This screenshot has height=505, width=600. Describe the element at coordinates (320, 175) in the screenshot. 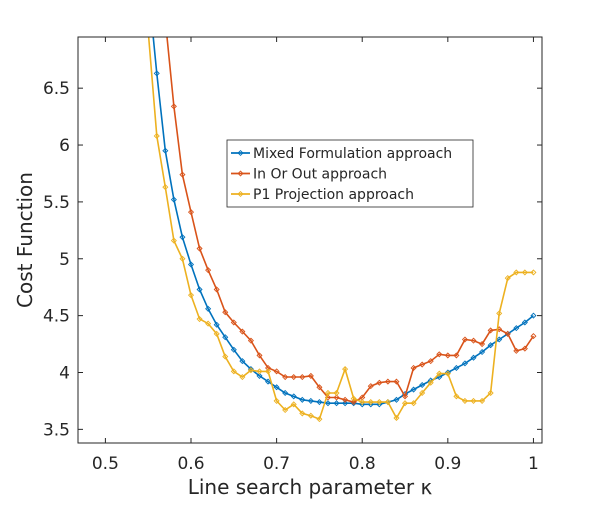

I see `legend-label: In Or Out approach` at that location.